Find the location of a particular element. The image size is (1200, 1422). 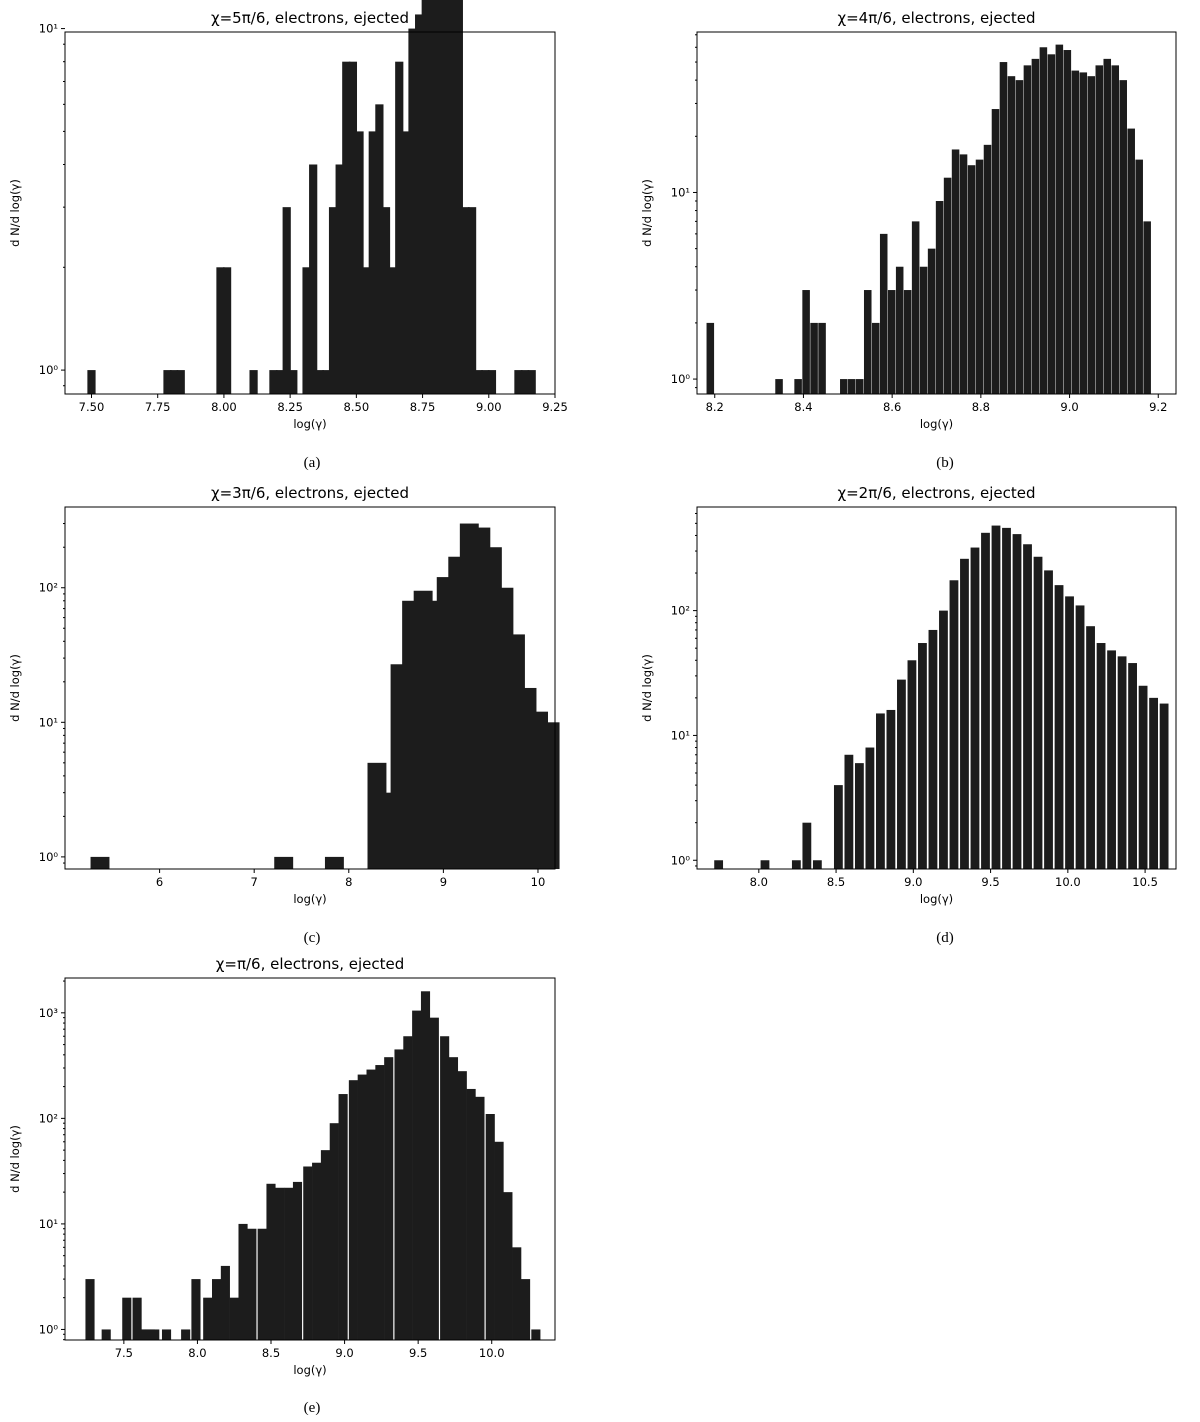

x-tick-label: 9.0 is located at coordinates (1069, 407).